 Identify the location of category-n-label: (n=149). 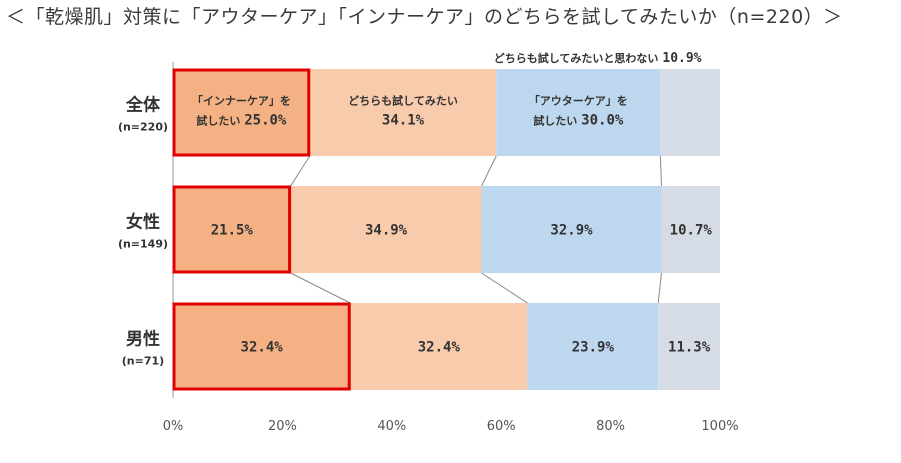
(143, 244).